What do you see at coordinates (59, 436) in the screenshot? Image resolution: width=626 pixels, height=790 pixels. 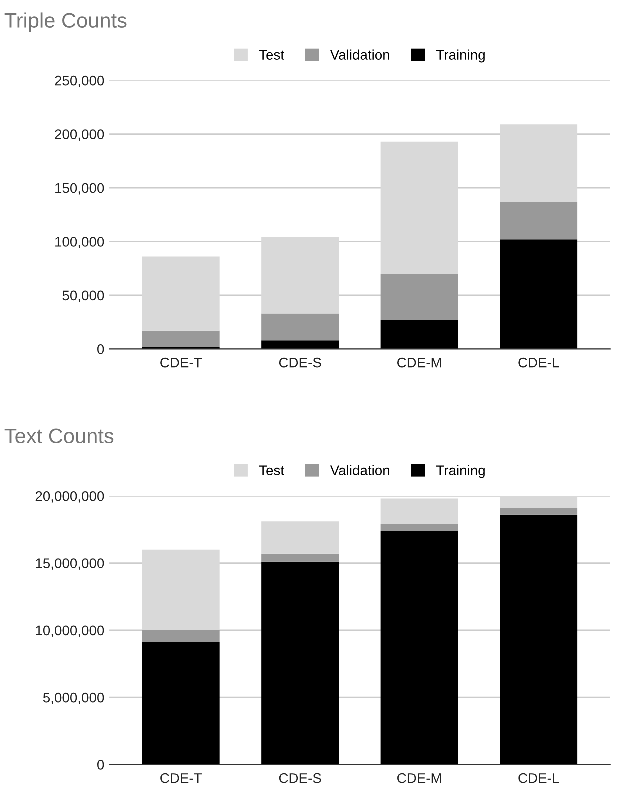 I see `chart-title: Text Counts` at bounding box center [59, 436].